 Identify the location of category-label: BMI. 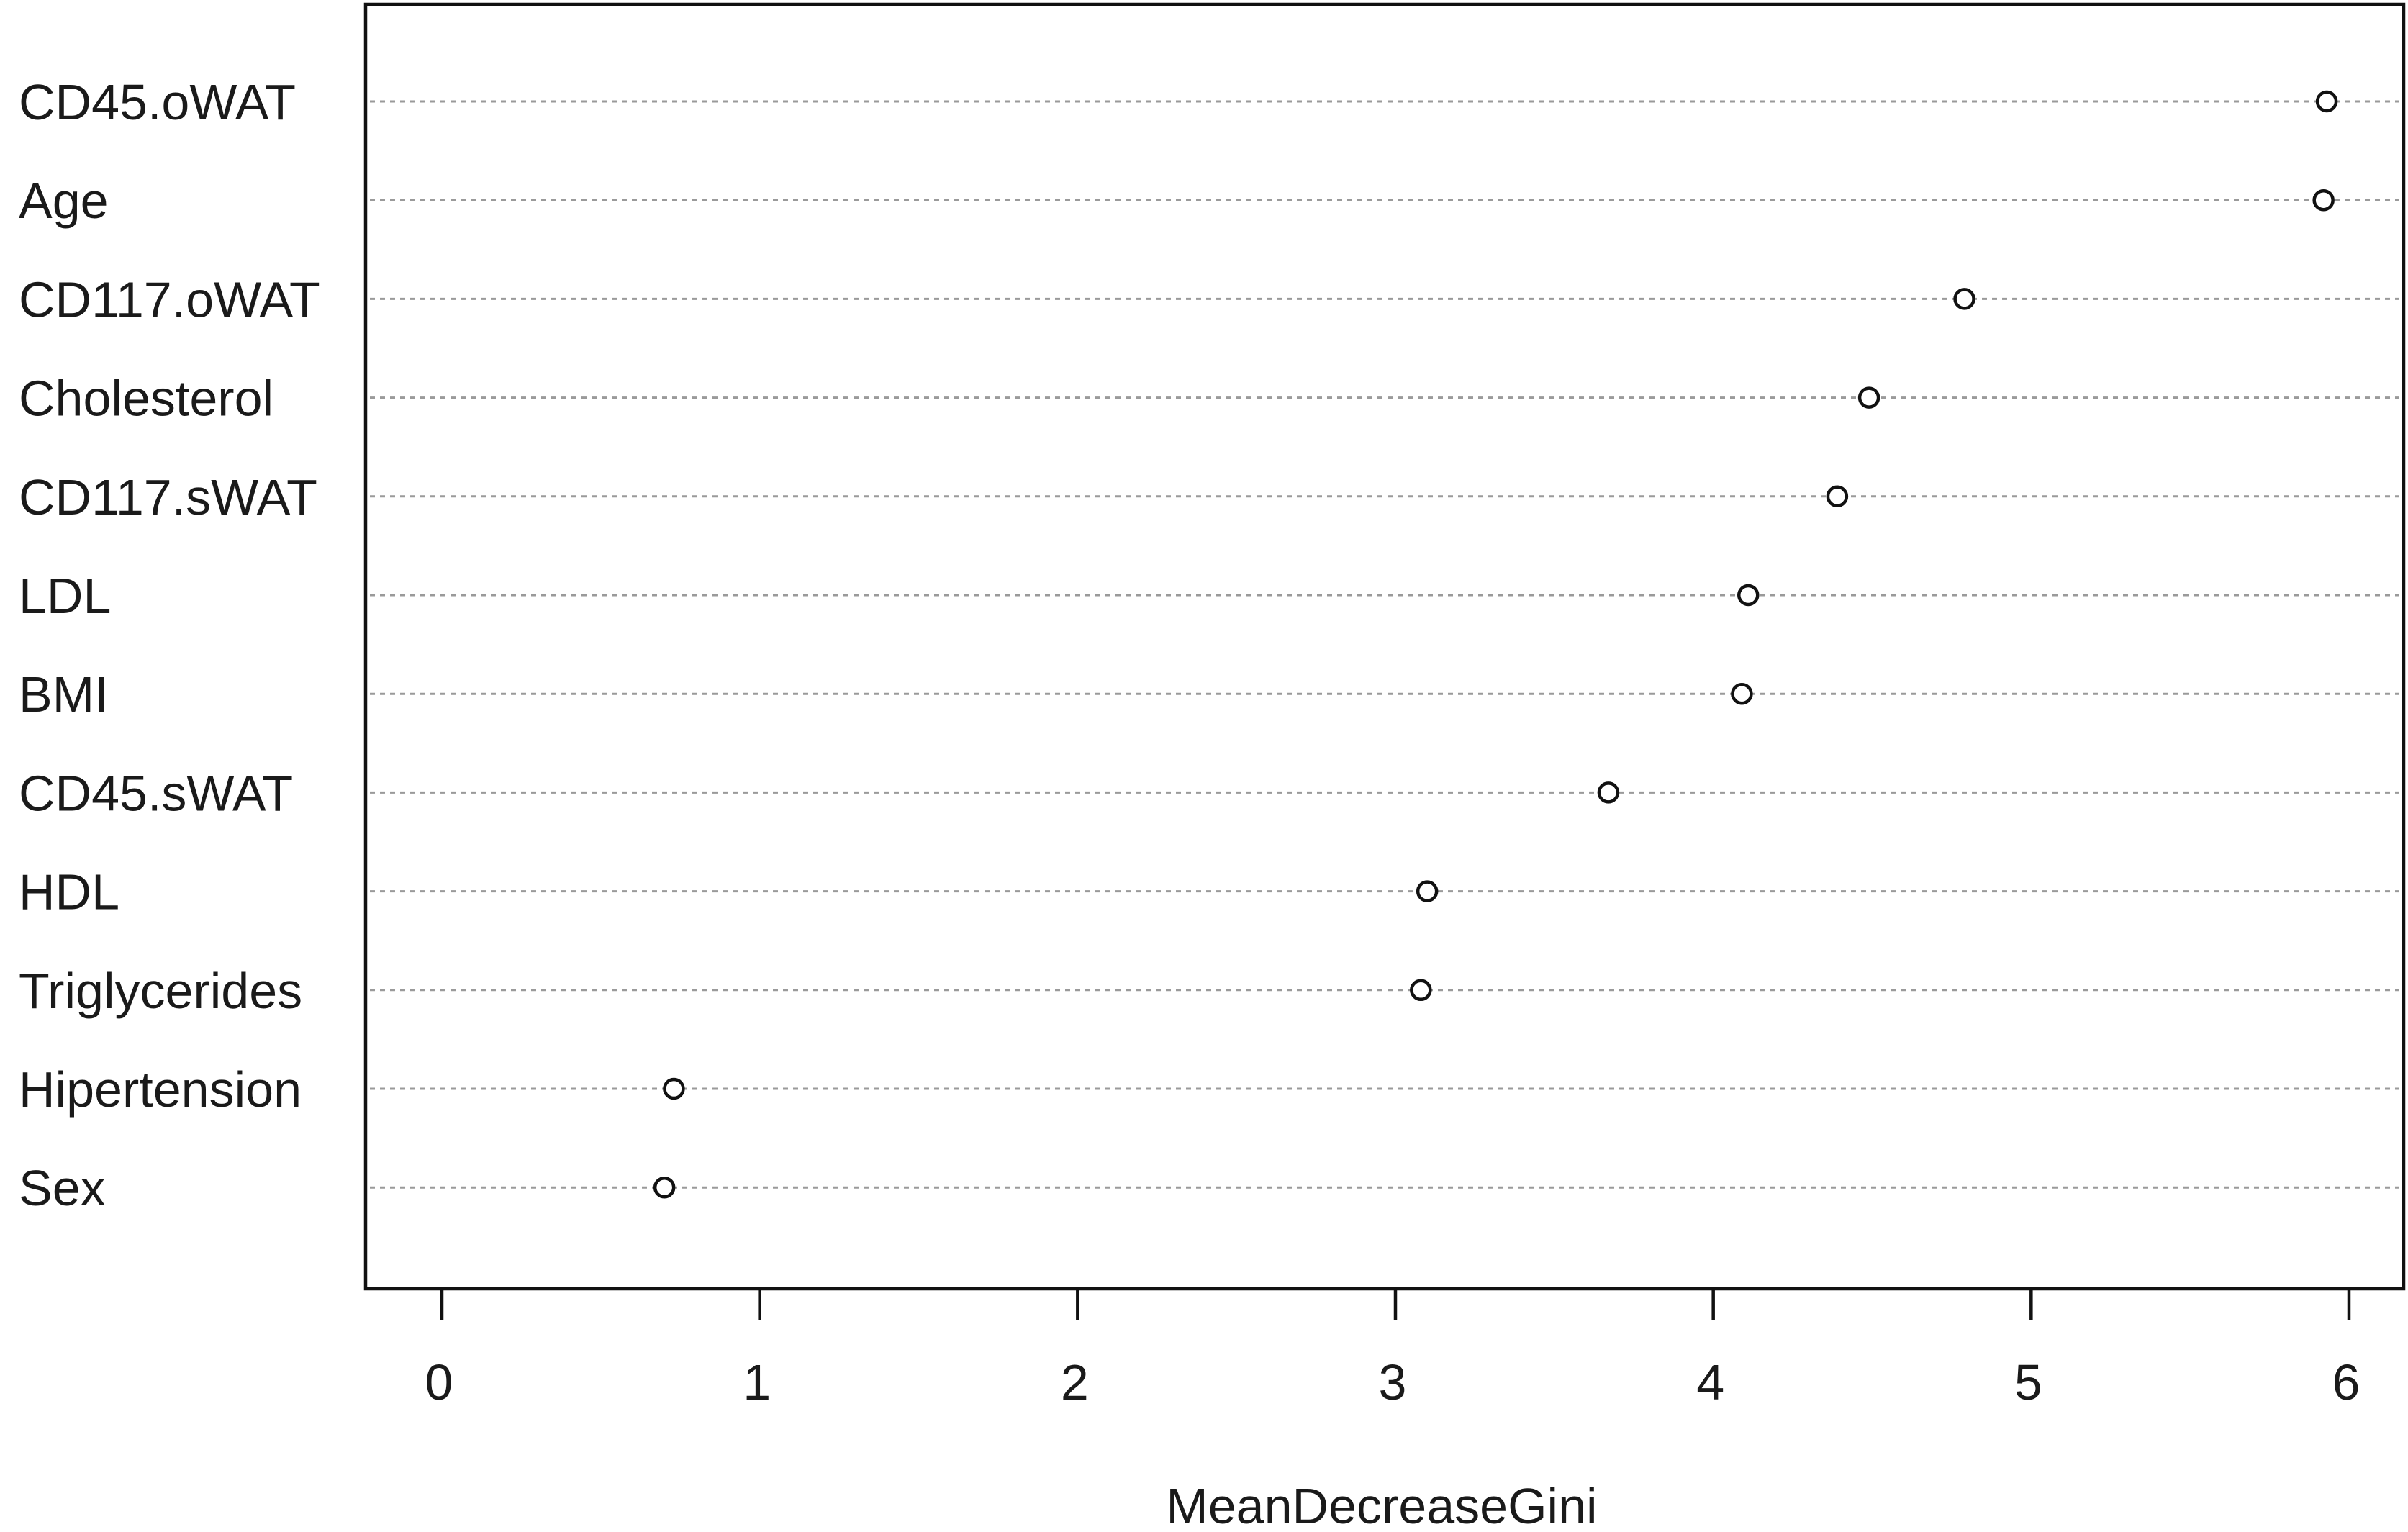
(63, 694).